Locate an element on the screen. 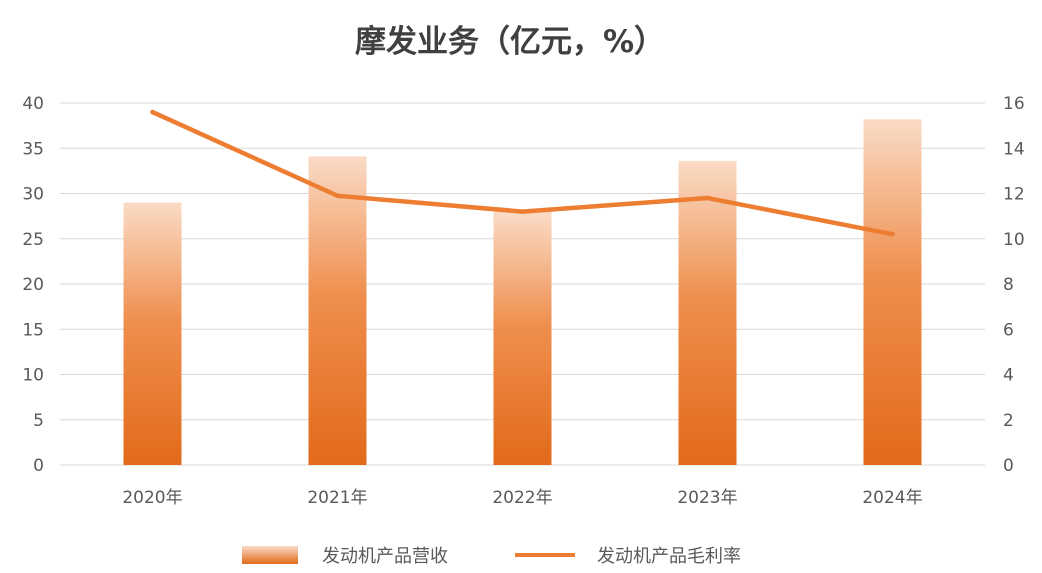  y-left-tick-label: 15 is located at coordinates (33, 330).